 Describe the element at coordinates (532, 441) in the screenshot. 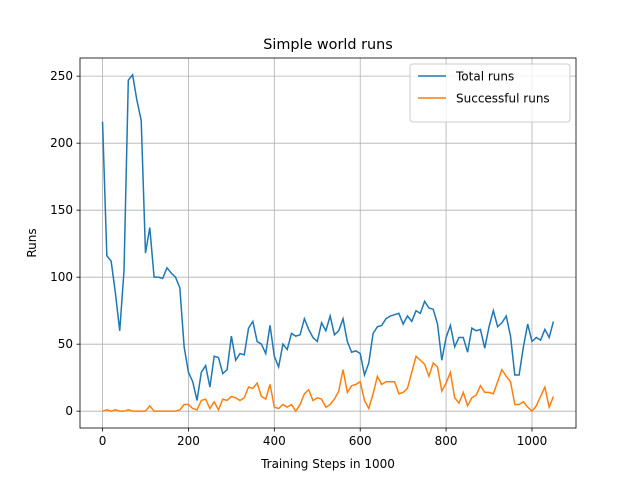

I see `x-tick-label: 1000` at that location.